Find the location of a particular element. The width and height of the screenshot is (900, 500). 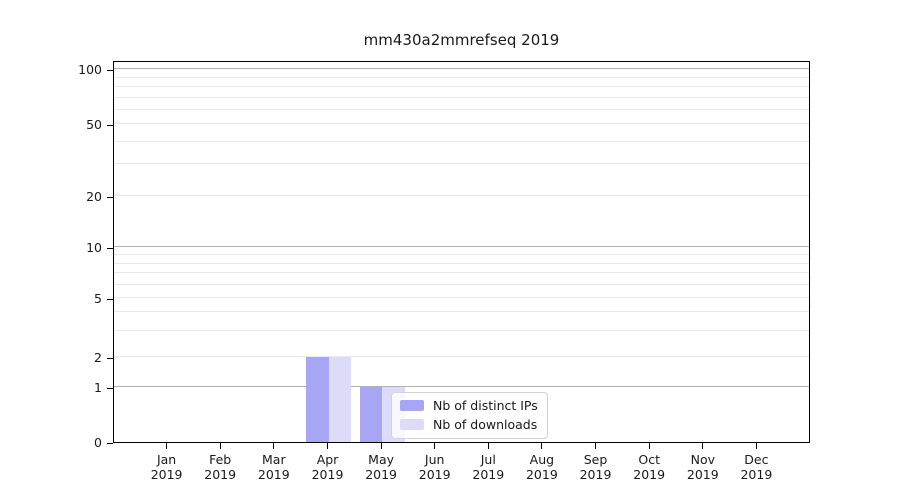

legend-item-nb-of-downloads: Nb of downloads is located at coordinates (469, 424).